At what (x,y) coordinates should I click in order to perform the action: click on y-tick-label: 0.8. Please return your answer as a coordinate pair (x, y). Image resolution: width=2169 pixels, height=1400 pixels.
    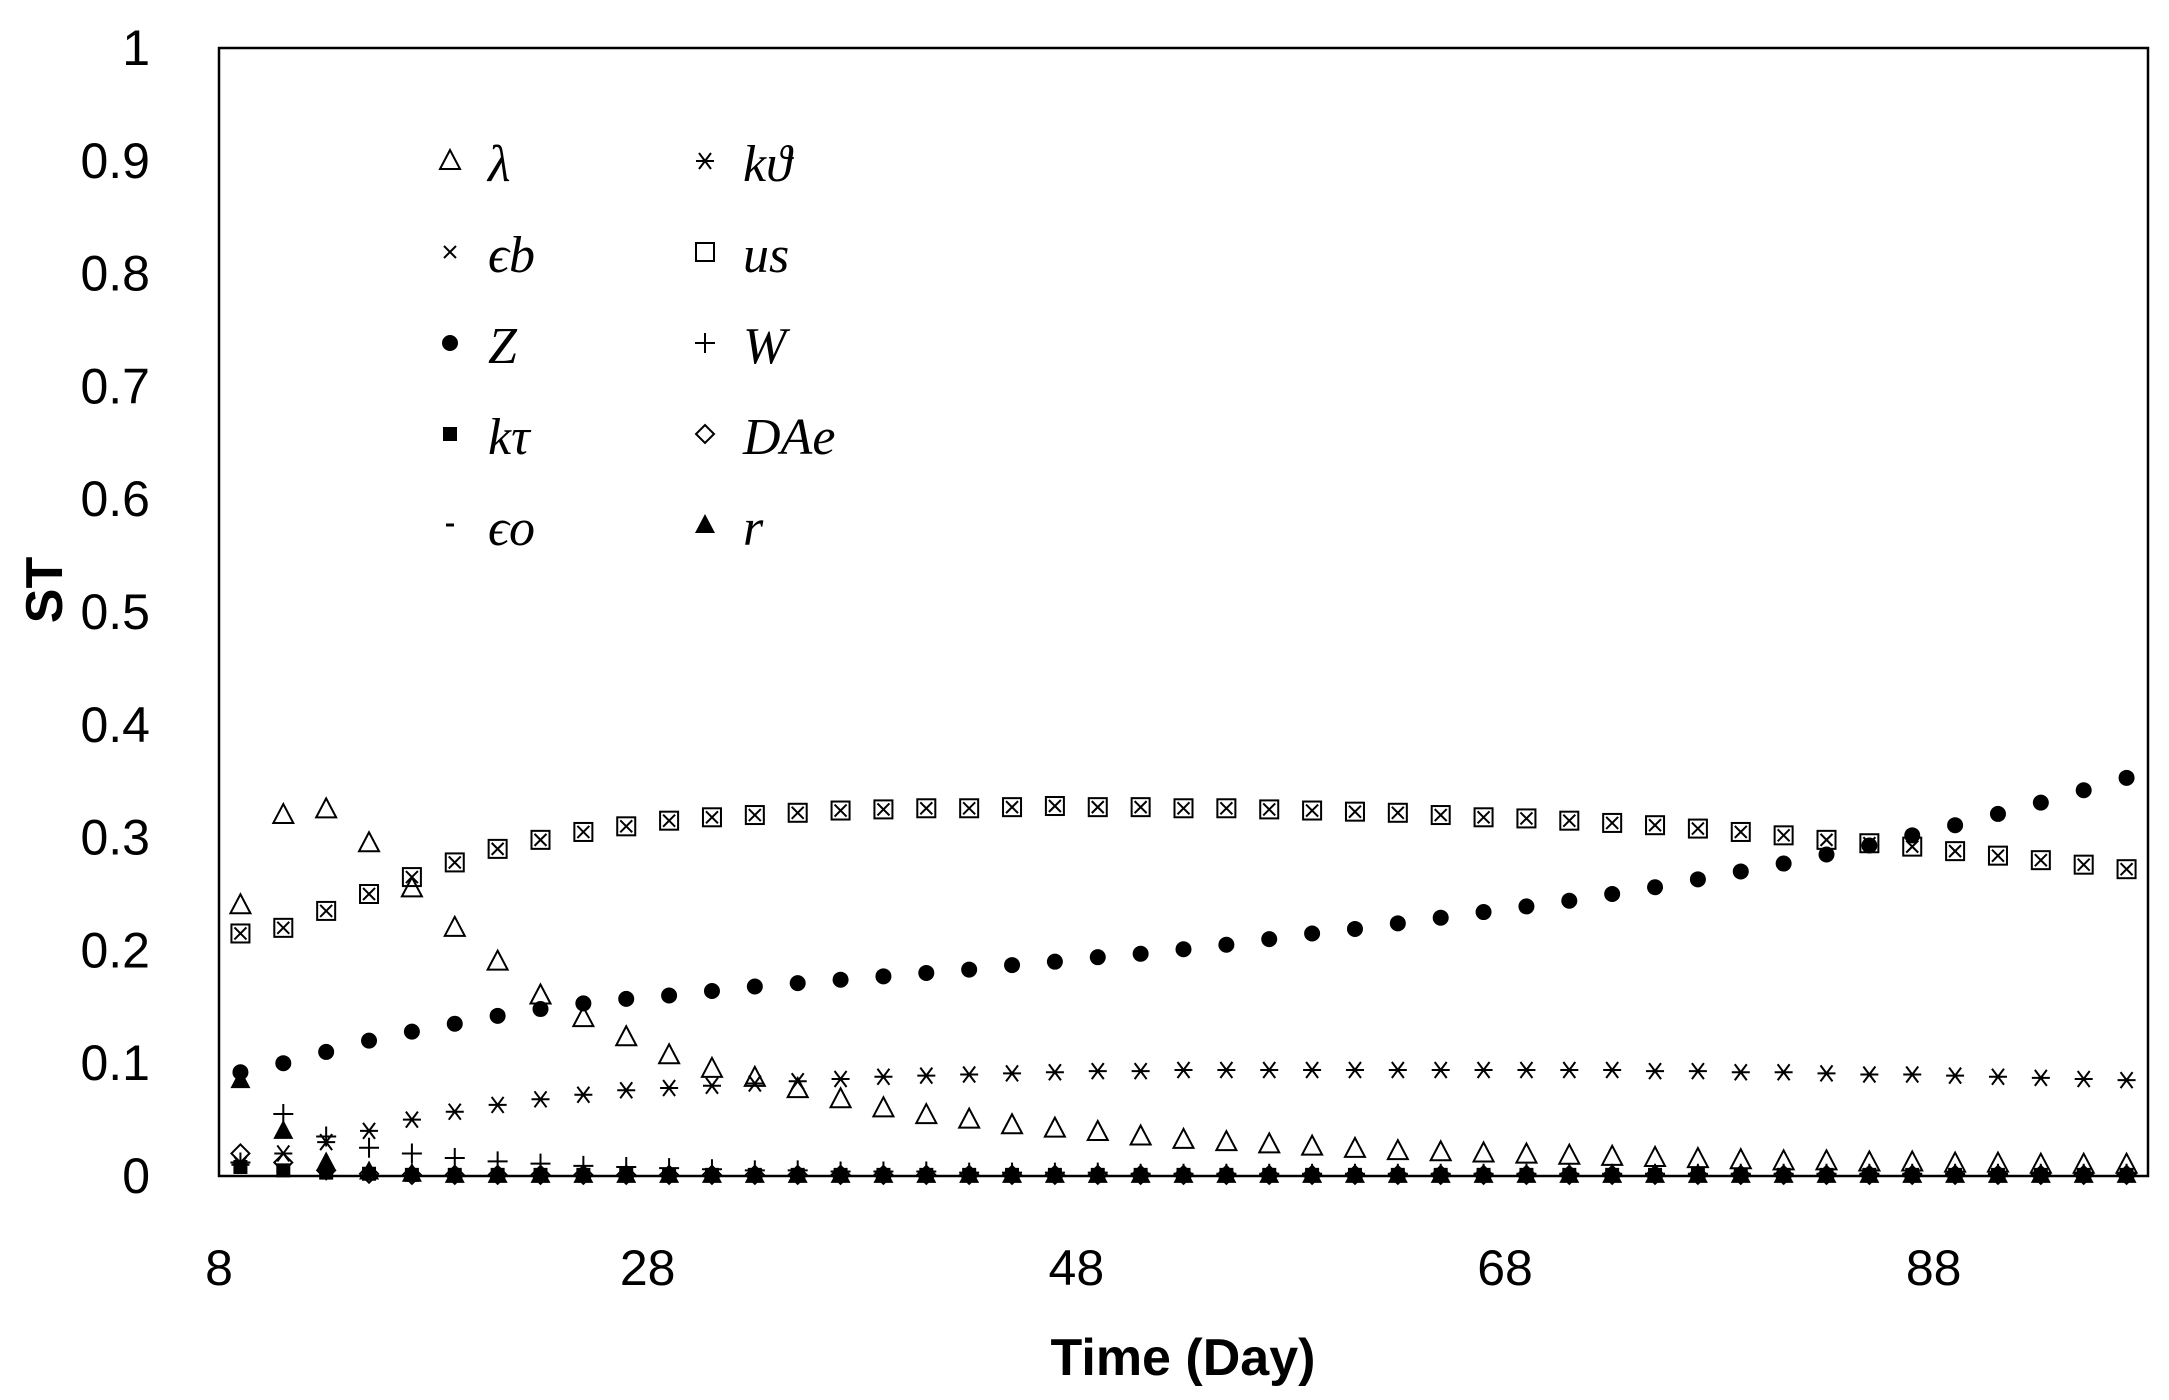
    Looking at the image, I should click on (115, 274).